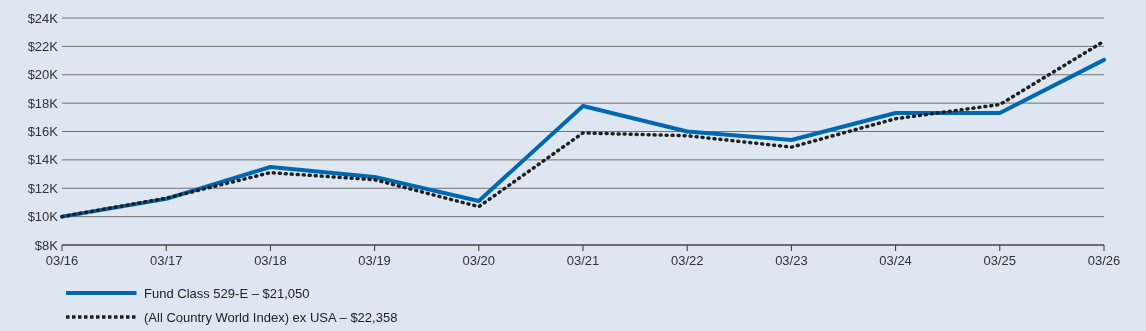 The height and width of the screenshot is (331, 1146). What do you see at coordinates (374, 260) in the screenshot?
I see `x-tick-label: 03/19` at bounding box center [374, 260].